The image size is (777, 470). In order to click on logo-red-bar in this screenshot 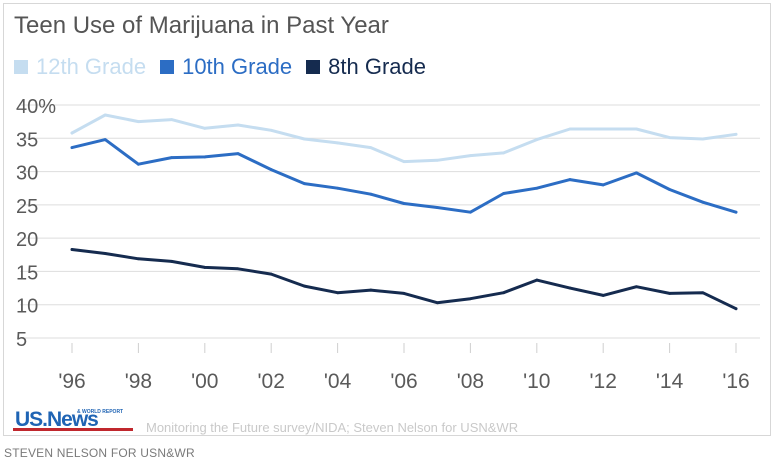, I will do `click(73, 429)`.